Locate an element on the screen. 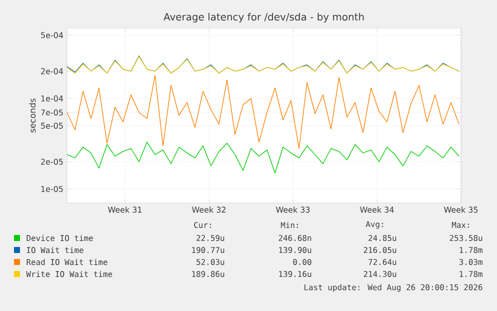  line-series is located at coordinates (263, 158).